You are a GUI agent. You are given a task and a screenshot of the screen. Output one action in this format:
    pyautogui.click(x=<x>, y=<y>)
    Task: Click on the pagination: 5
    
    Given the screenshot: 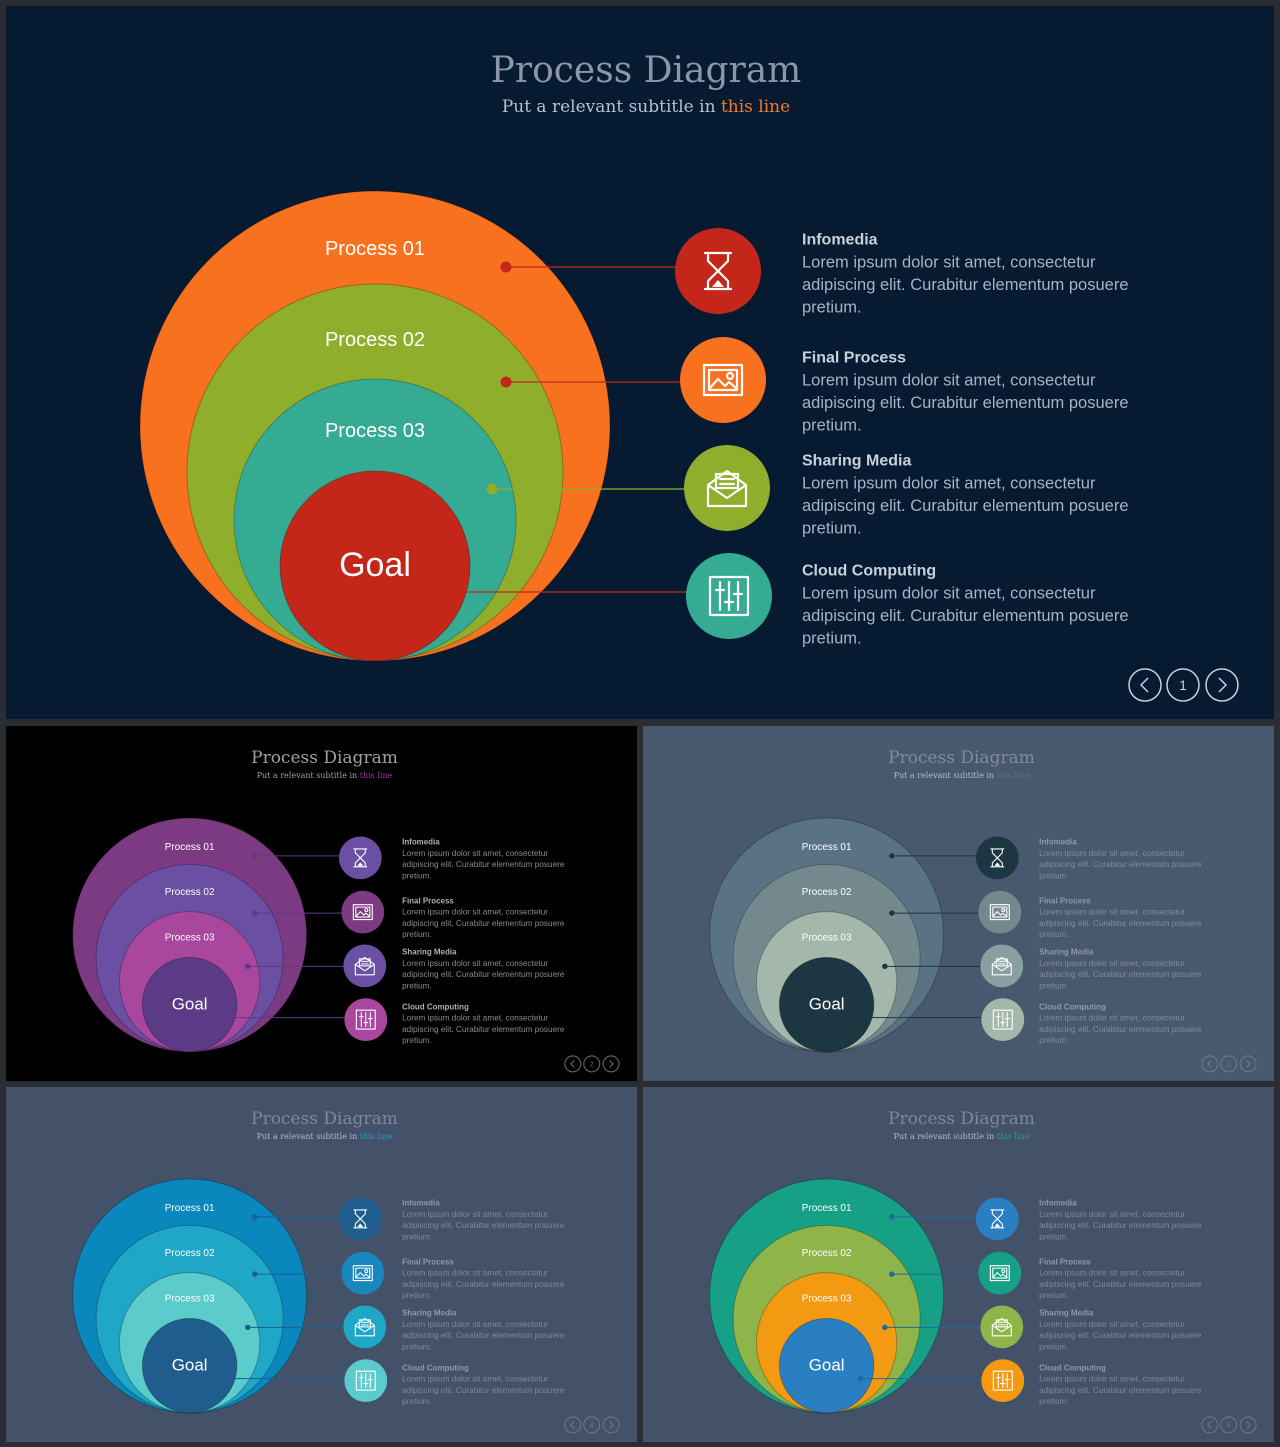 What is the action you would take?
    pyautogui.click(x=1229, y=1425)
    